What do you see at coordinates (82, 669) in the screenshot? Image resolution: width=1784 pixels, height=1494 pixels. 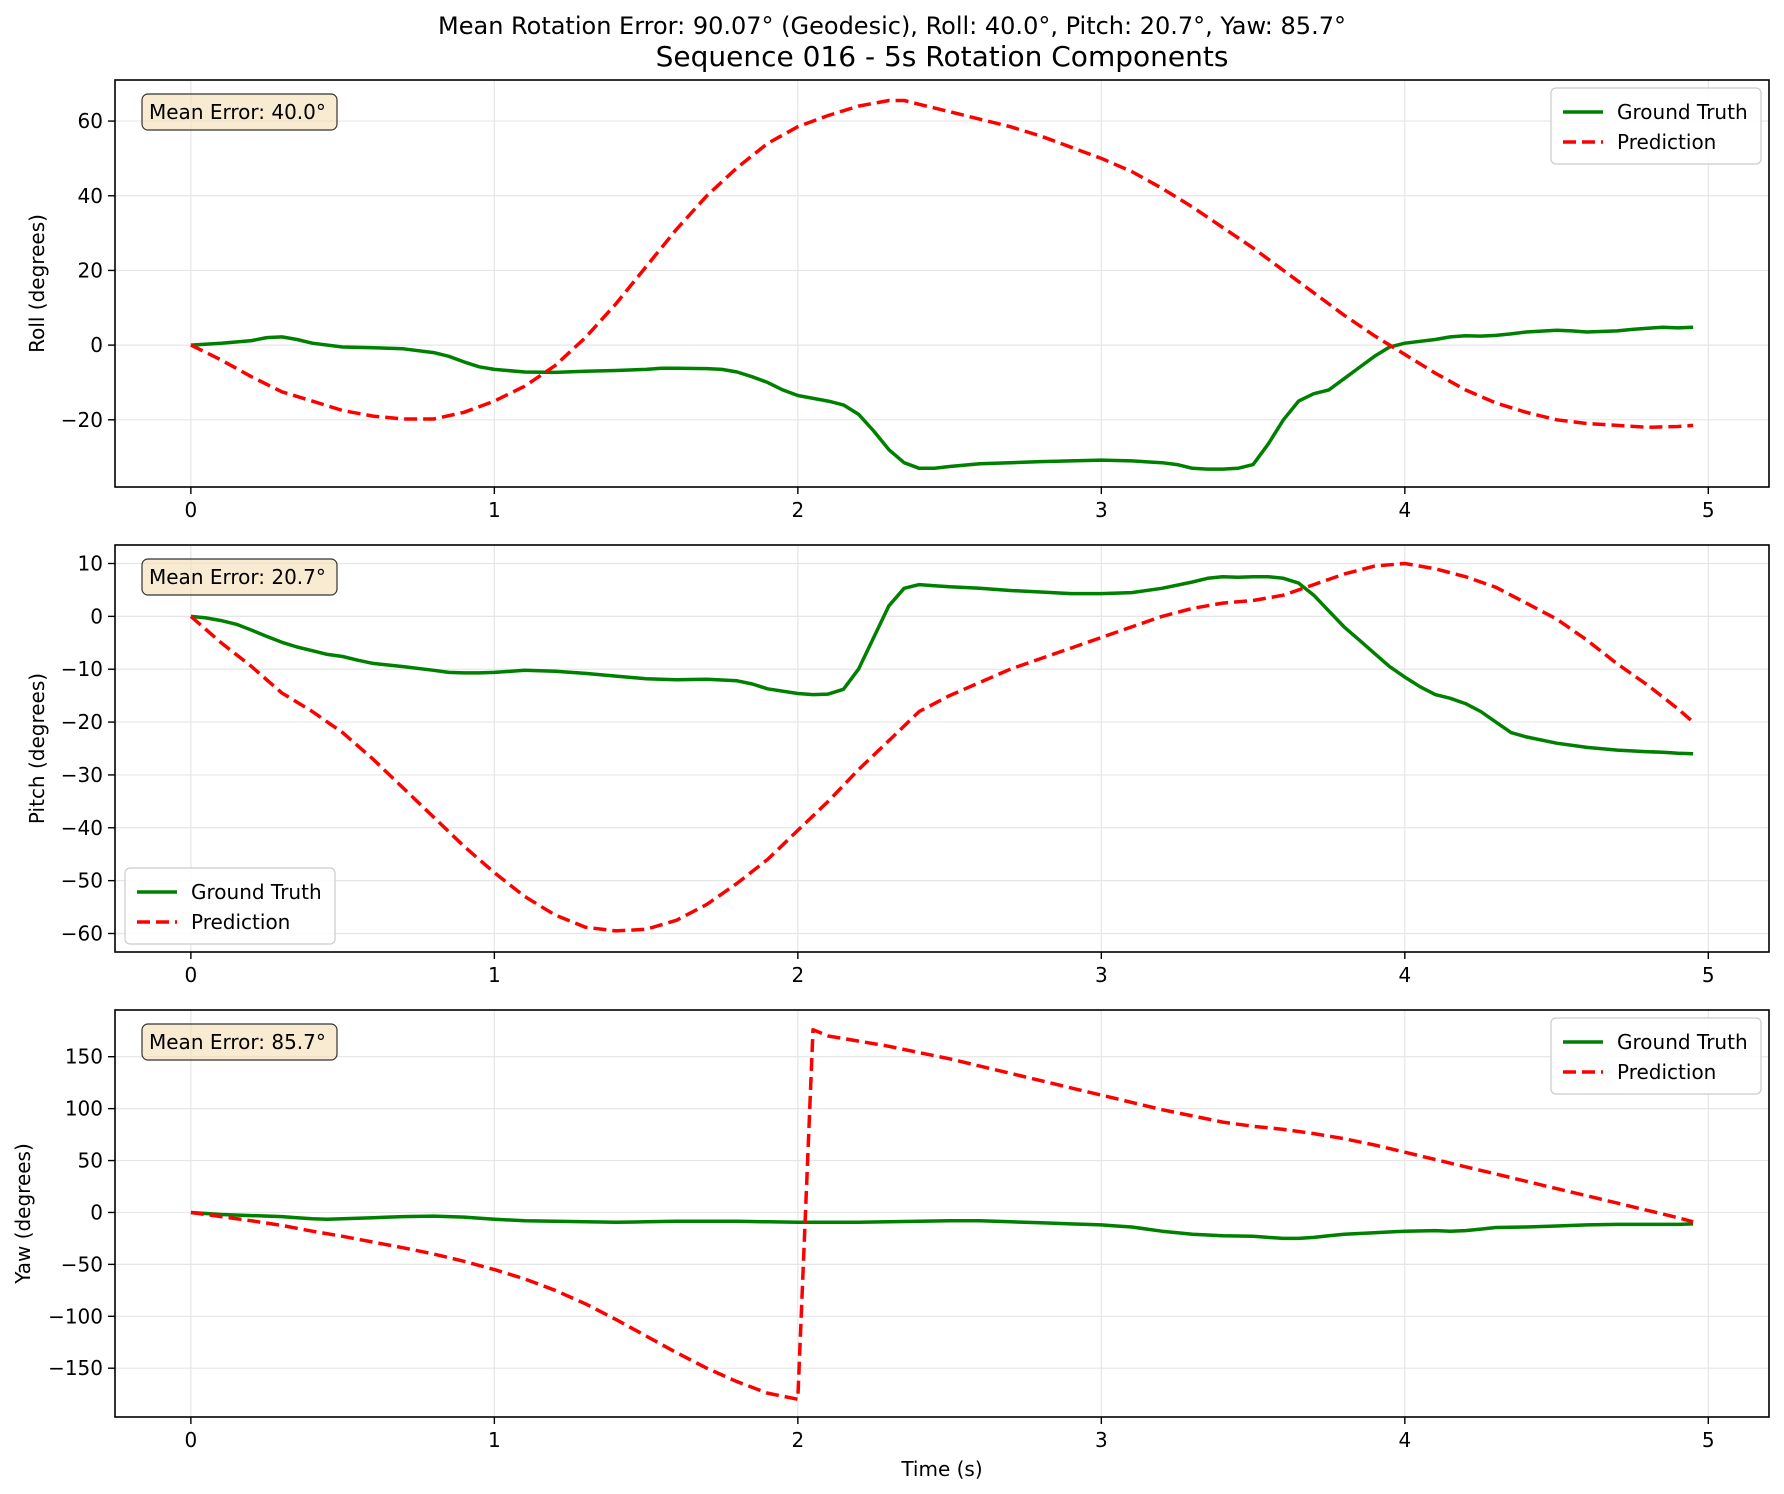 I see `y-tick-label: −10` at bounding box center [82, 669].